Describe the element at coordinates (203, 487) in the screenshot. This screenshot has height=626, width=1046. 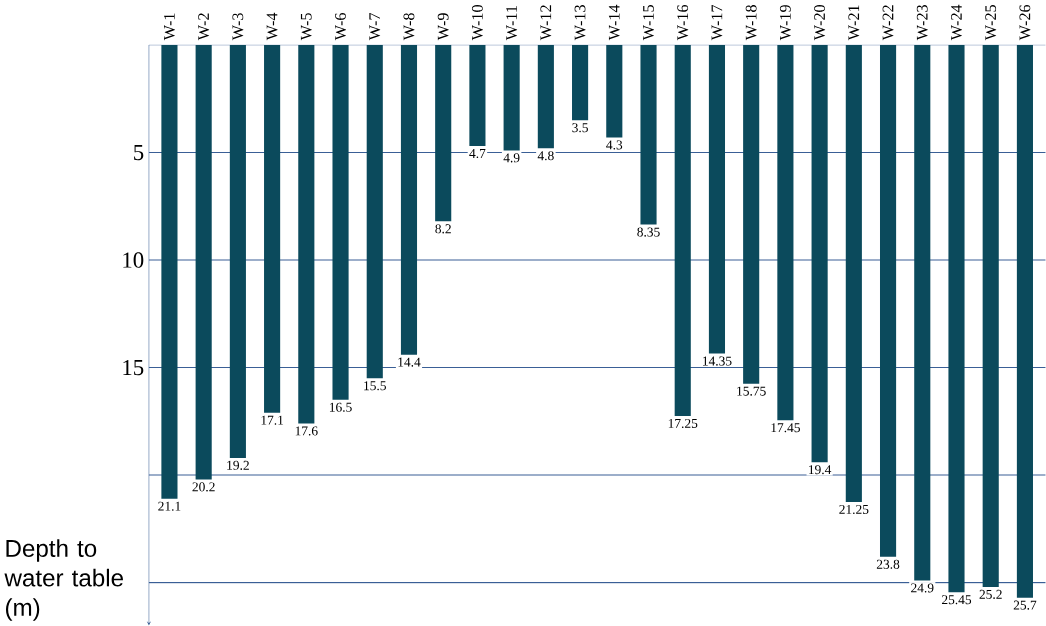
I see `data-label: 20.2` at that location.